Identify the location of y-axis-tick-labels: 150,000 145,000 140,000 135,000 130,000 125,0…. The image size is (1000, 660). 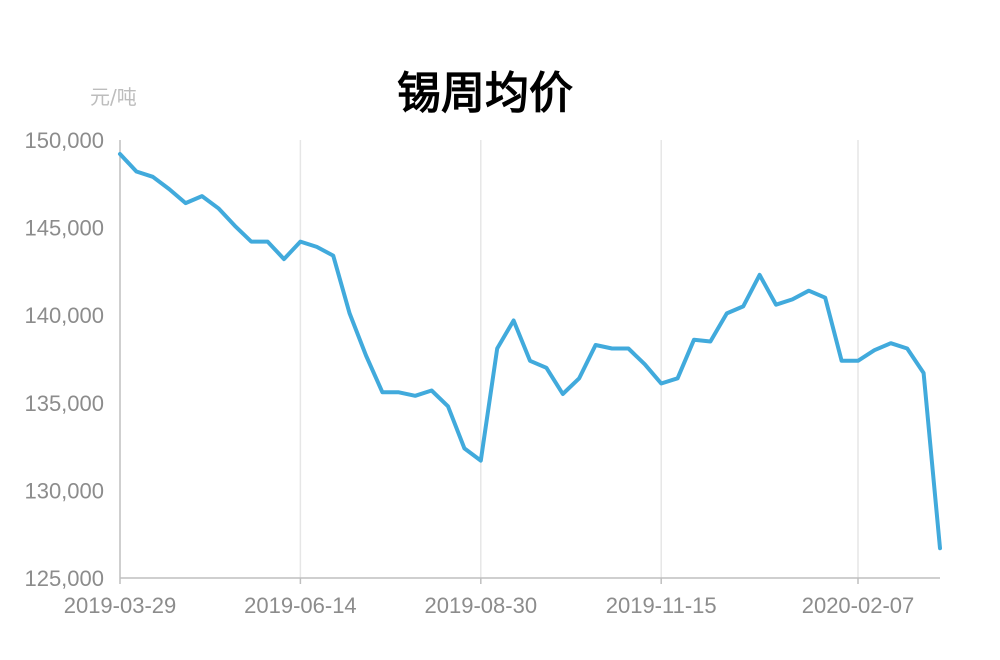
(64, 359).